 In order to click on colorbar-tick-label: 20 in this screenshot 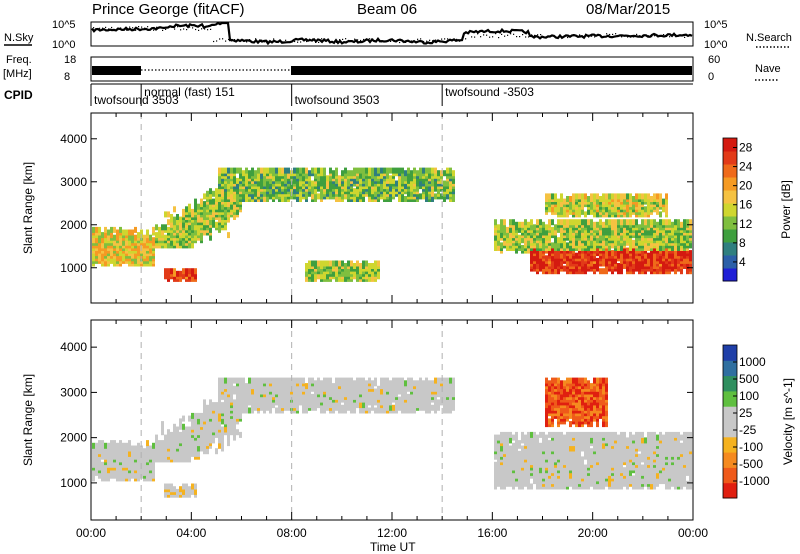, I will do `click(746, 186)`.